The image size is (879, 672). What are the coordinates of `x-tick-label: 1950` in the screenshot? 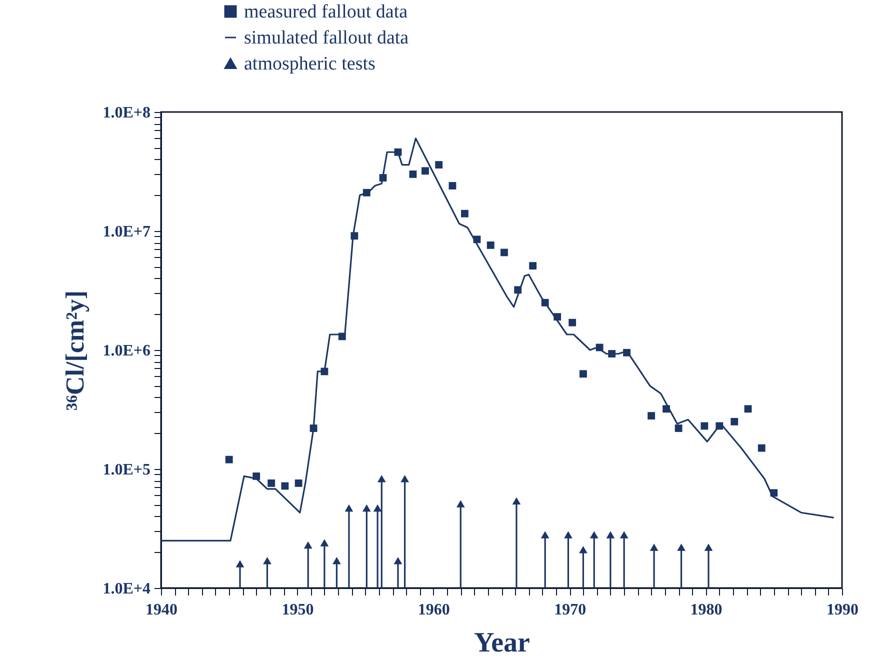 It's located at (298, 610).